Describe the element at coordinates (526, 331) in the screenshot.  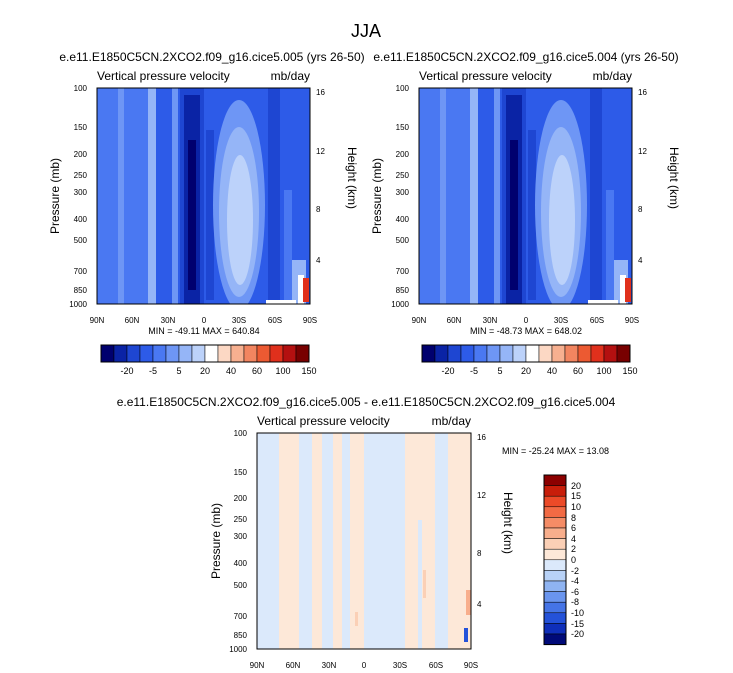
I see `panel-b-stats: MIN = -48.73 MAX = 648.02` at that location.